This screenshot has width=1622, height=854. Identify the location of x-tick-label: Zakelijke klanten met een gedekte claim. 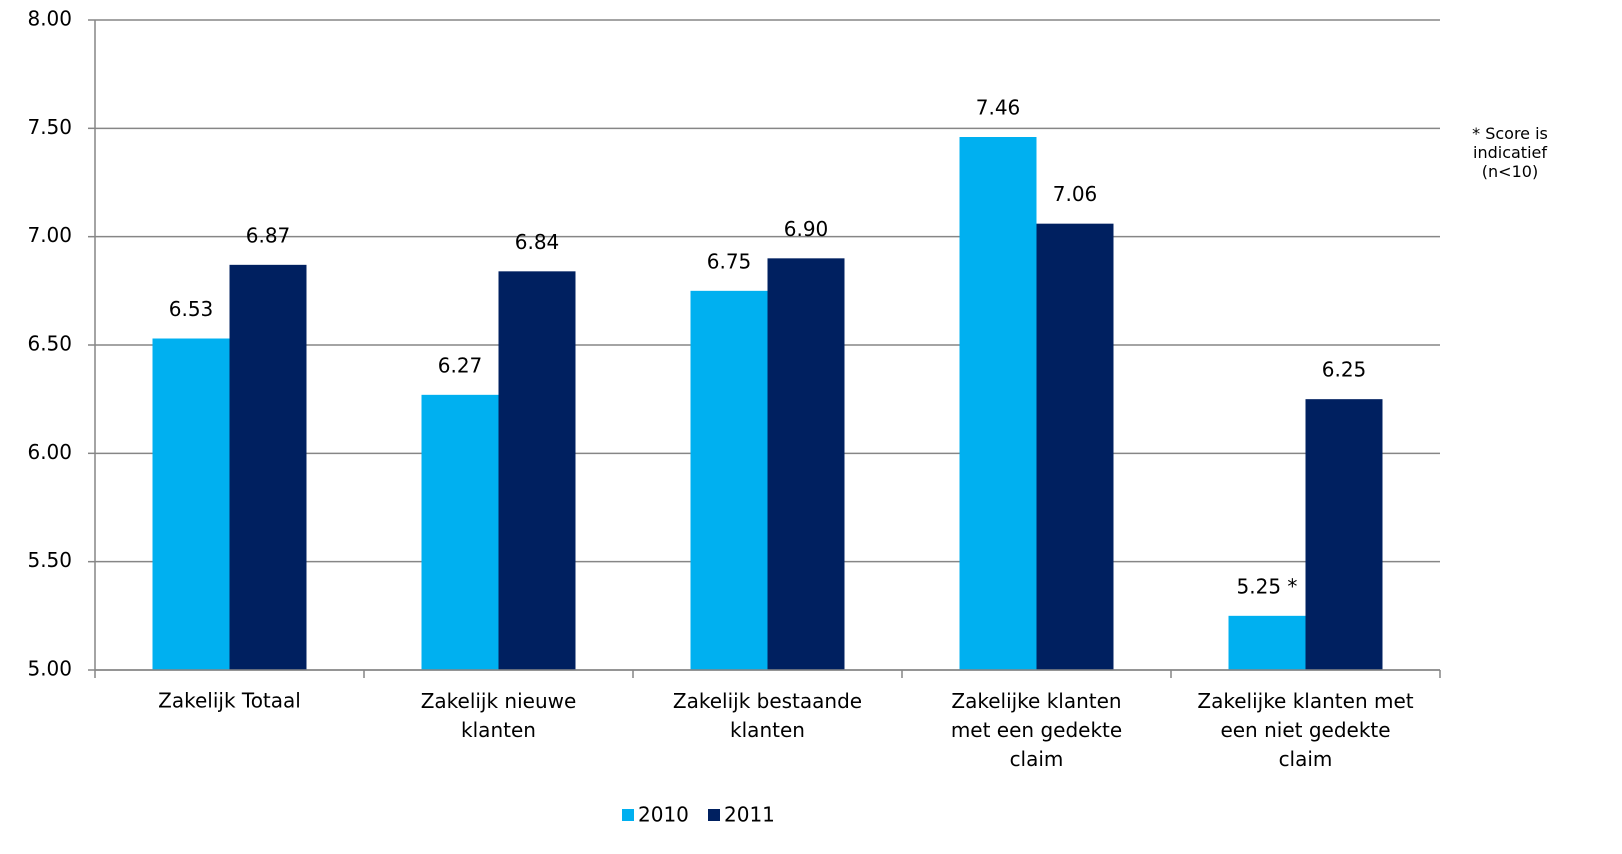
(1036, 730).